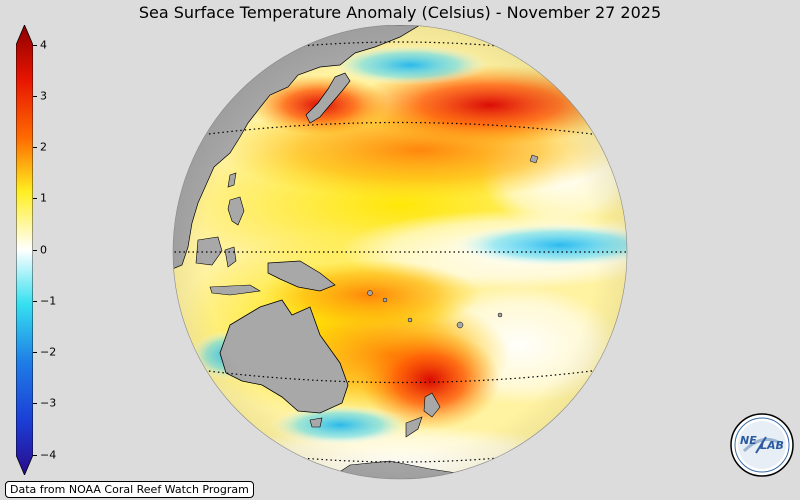 This screenshot has width=800, height=500. I want to click on colorbar-tick-label: −4, so click(48, 455).